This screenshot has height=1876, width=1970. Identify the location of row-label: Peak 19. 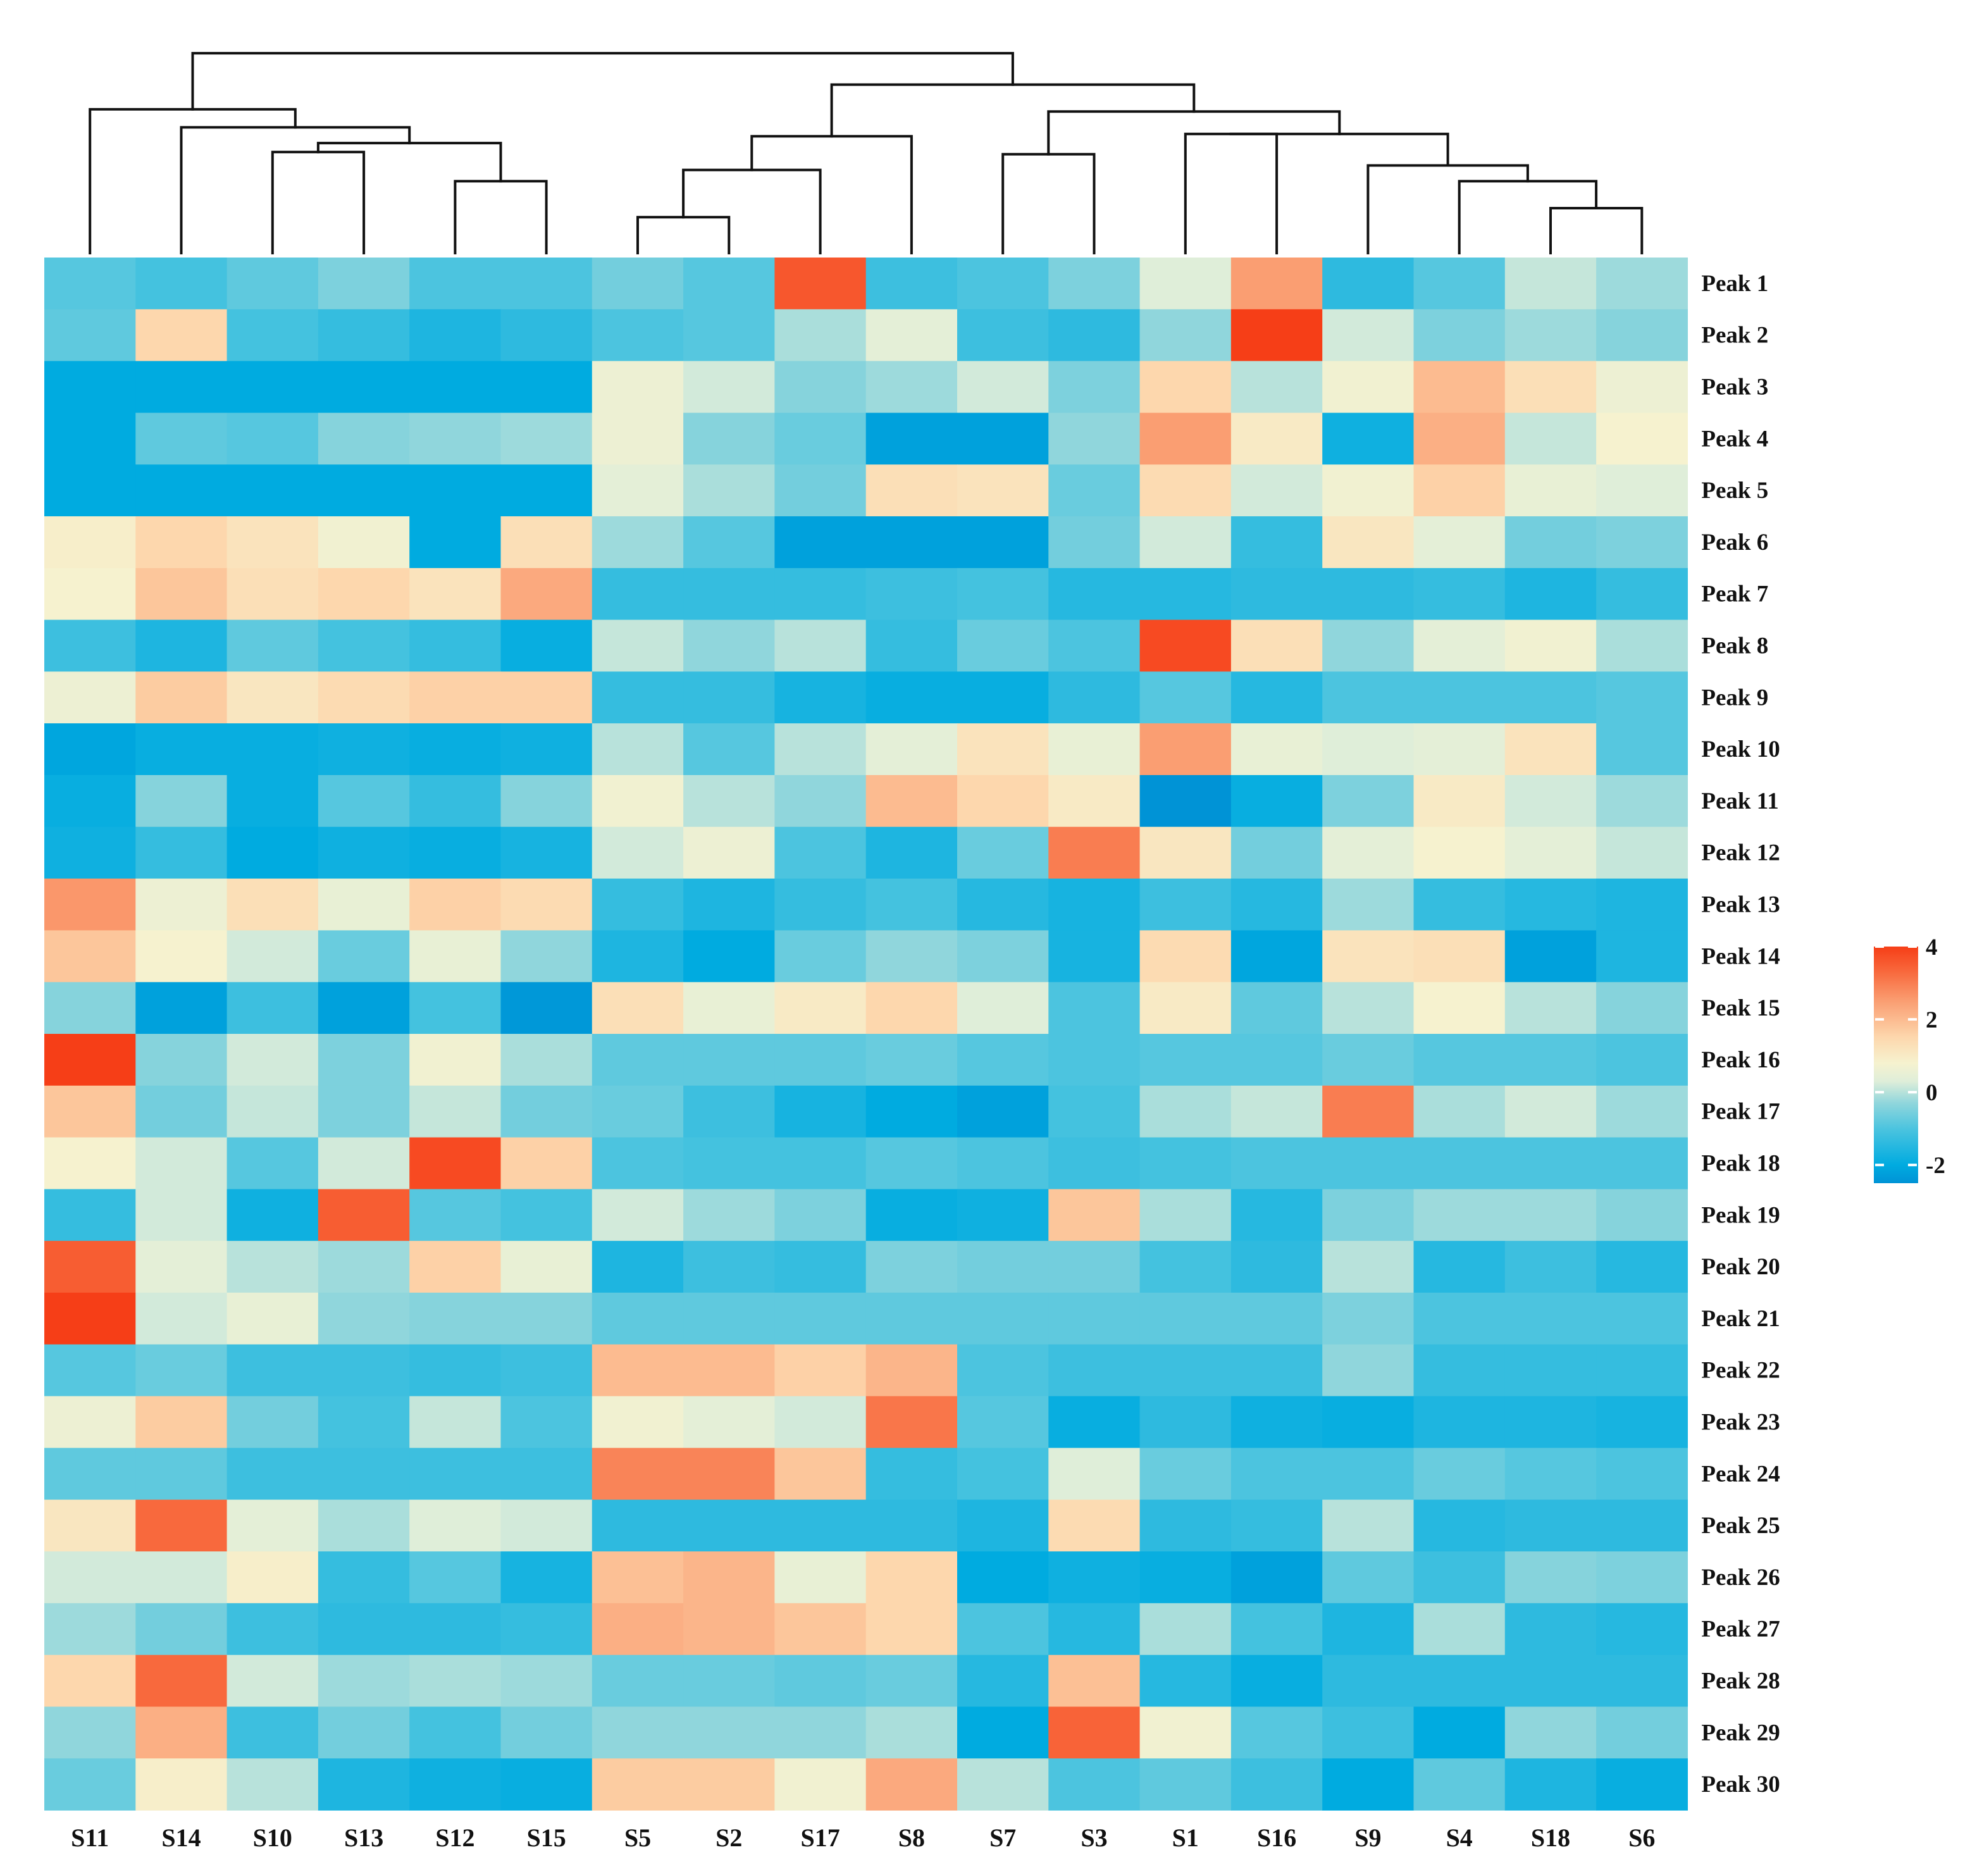
(1740, 1215).